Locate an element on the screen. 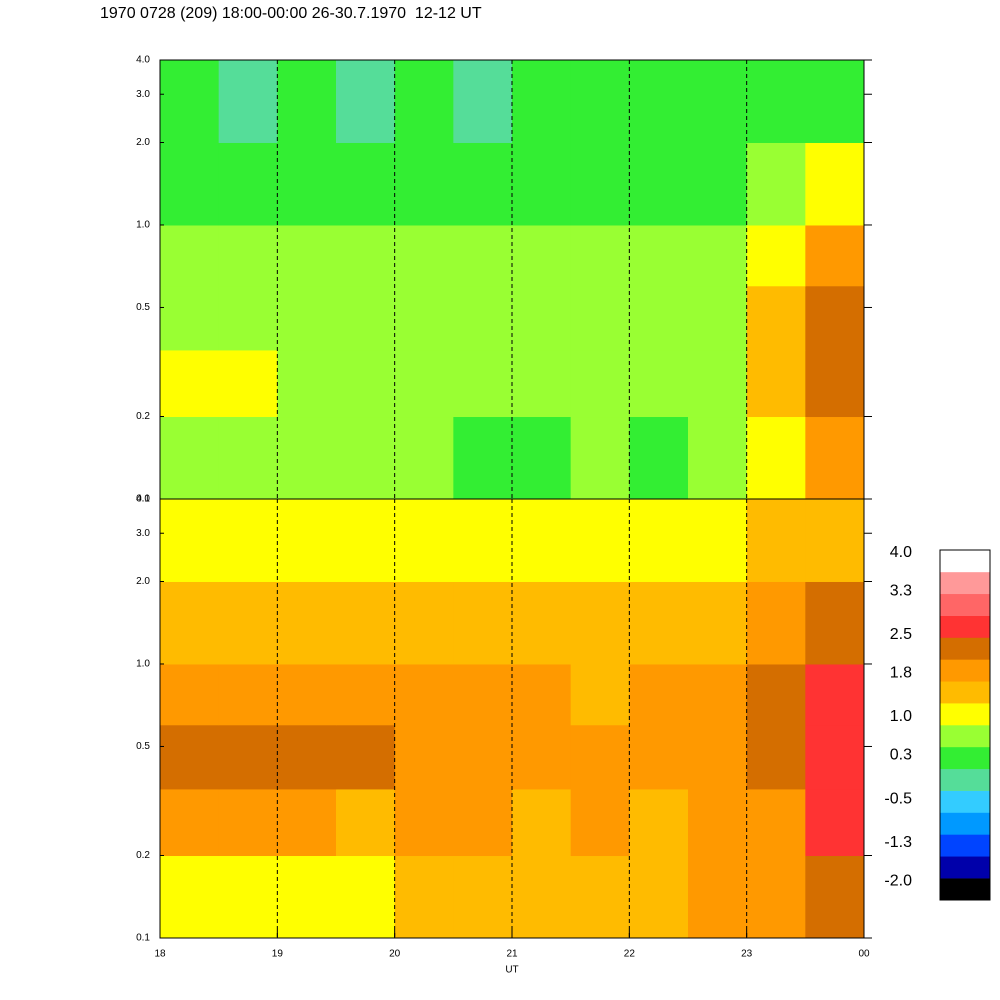  y-tick-label: 0.5 is located at coordinates (143, 307).